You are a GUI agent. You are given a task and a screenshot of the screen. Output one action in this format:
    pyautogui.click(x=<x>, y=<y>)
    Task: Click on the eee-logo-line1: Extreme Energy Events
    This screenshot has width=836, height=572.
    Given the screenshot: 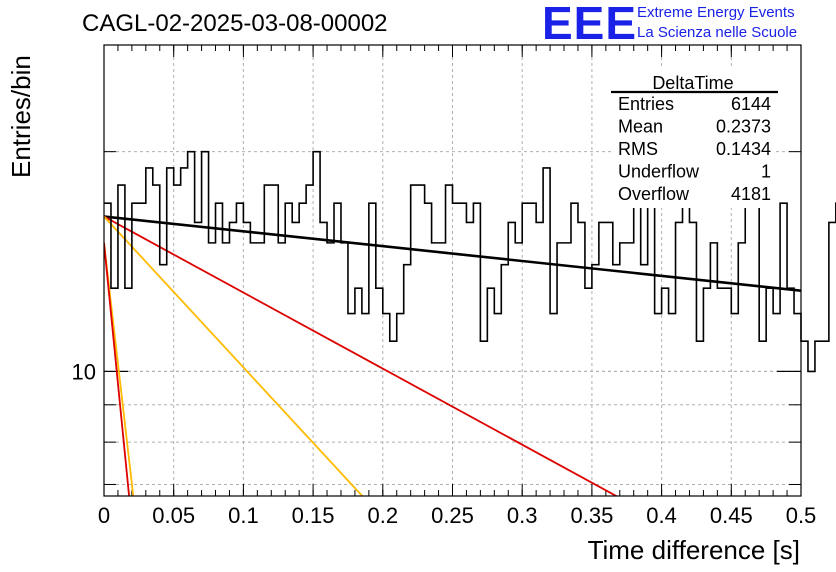 What is the action you would take?
    pyautogui.click(x=716, y=12)
    